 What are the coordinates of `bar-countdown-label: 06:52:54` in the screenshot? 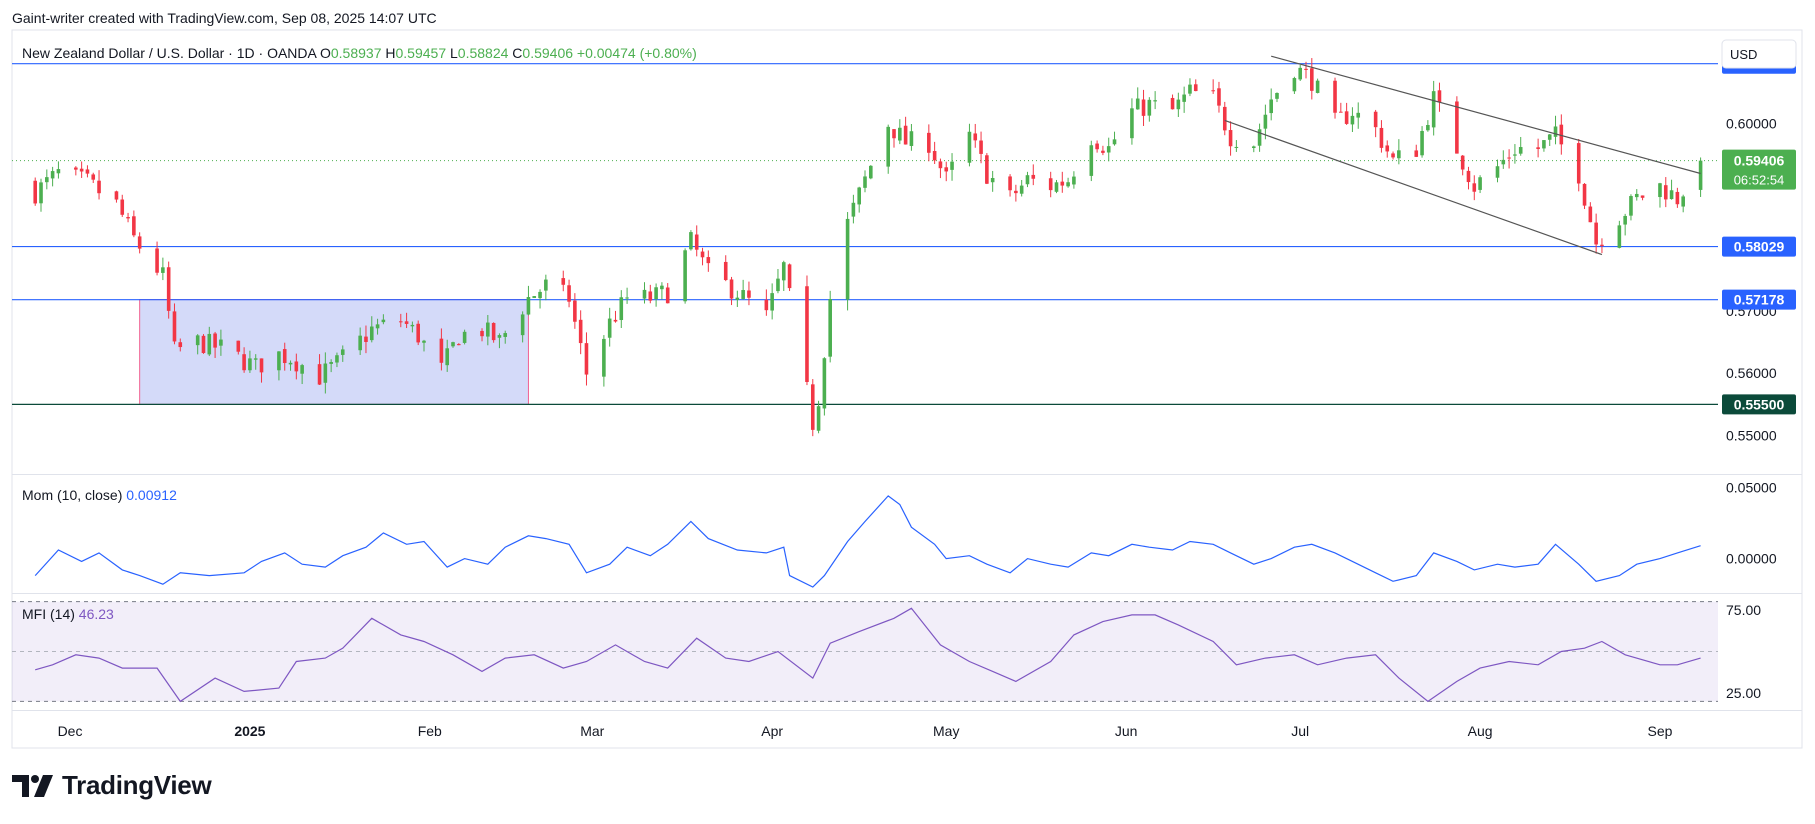 It's located at (1759, 180).